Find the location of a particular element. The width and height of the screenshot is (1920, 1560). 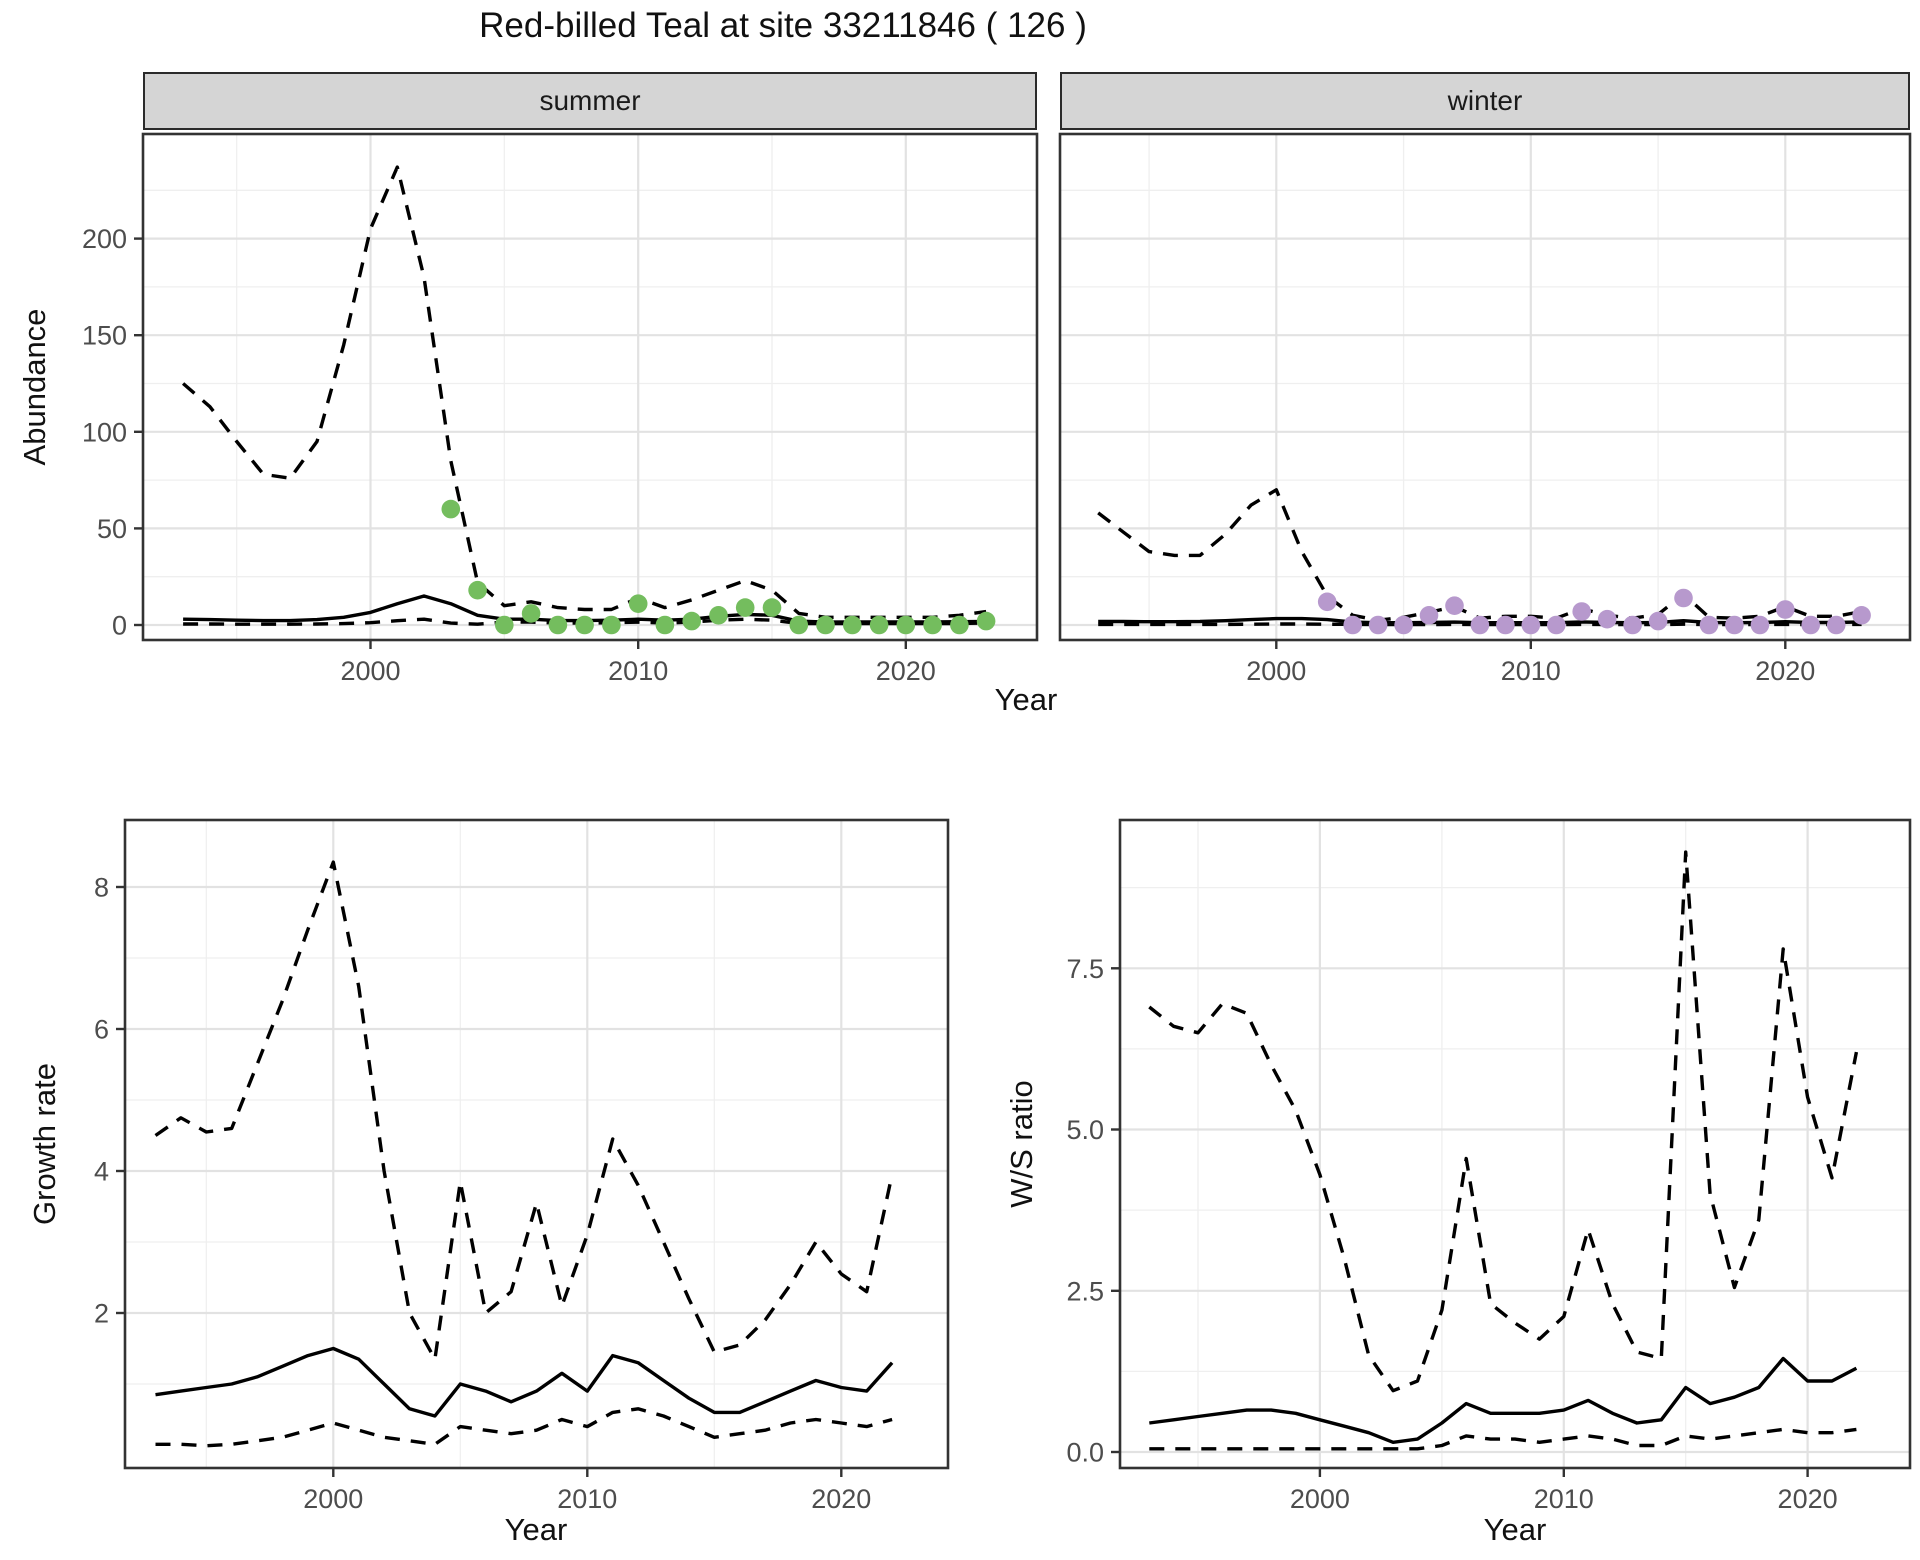

facet-strip-summer: summer is located at coordinates (590, 101).